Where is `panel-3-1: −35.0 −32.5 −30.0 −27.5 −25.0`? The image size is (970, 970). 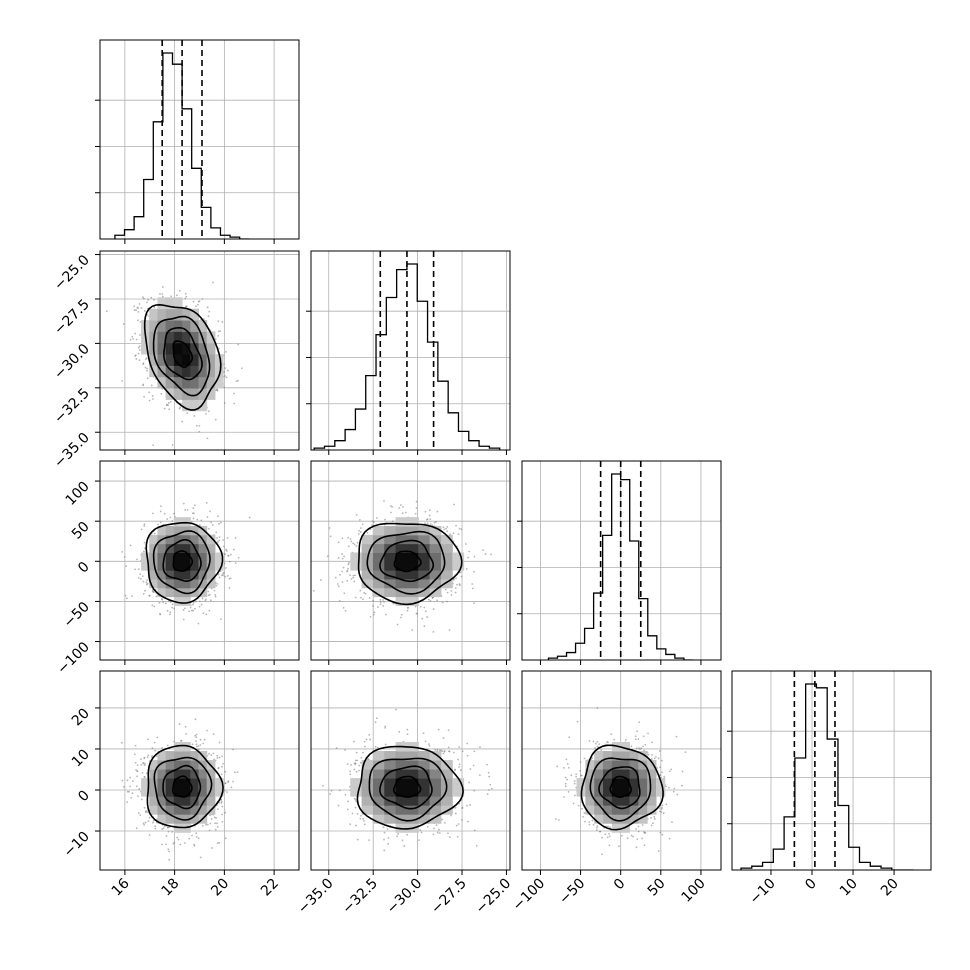 panel-3-1: −35.0 −32.5 −30.0 −27.5 −25.0 is located at coordinates (404, 793).